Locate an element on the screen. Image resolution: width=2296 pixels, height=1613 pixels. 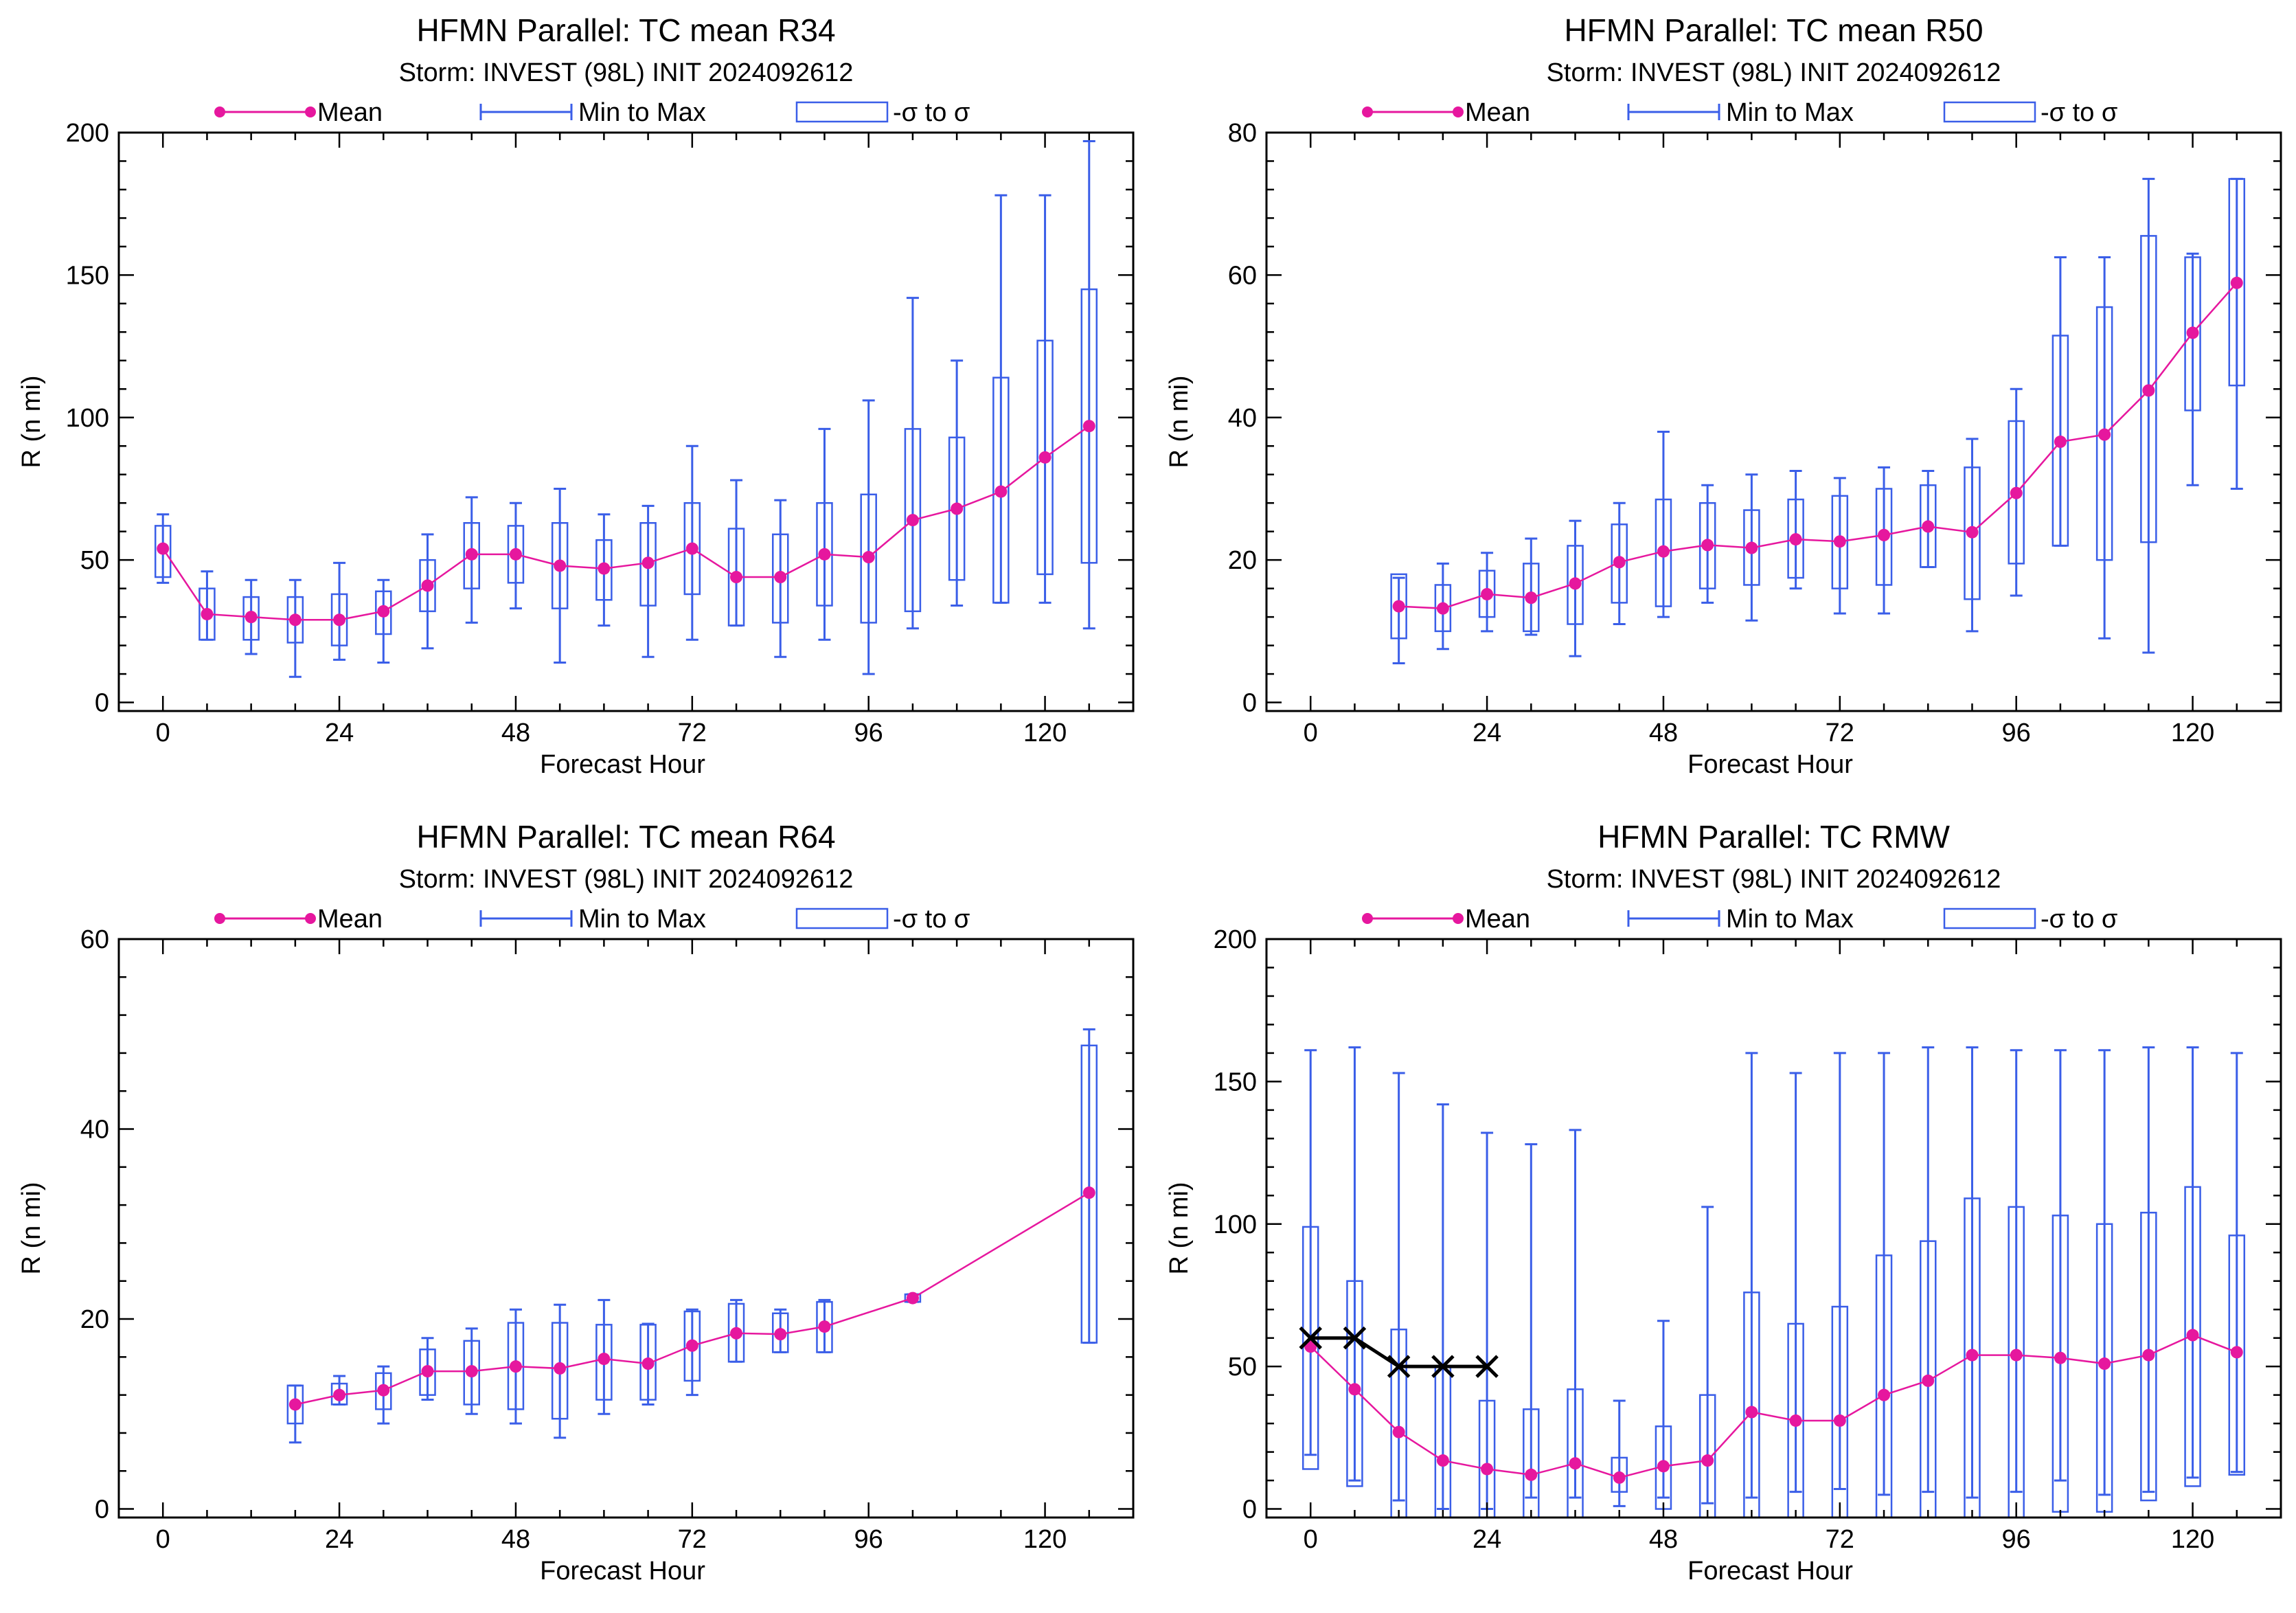
y-tick-label: 80 is located at coordinates (1242, 133).